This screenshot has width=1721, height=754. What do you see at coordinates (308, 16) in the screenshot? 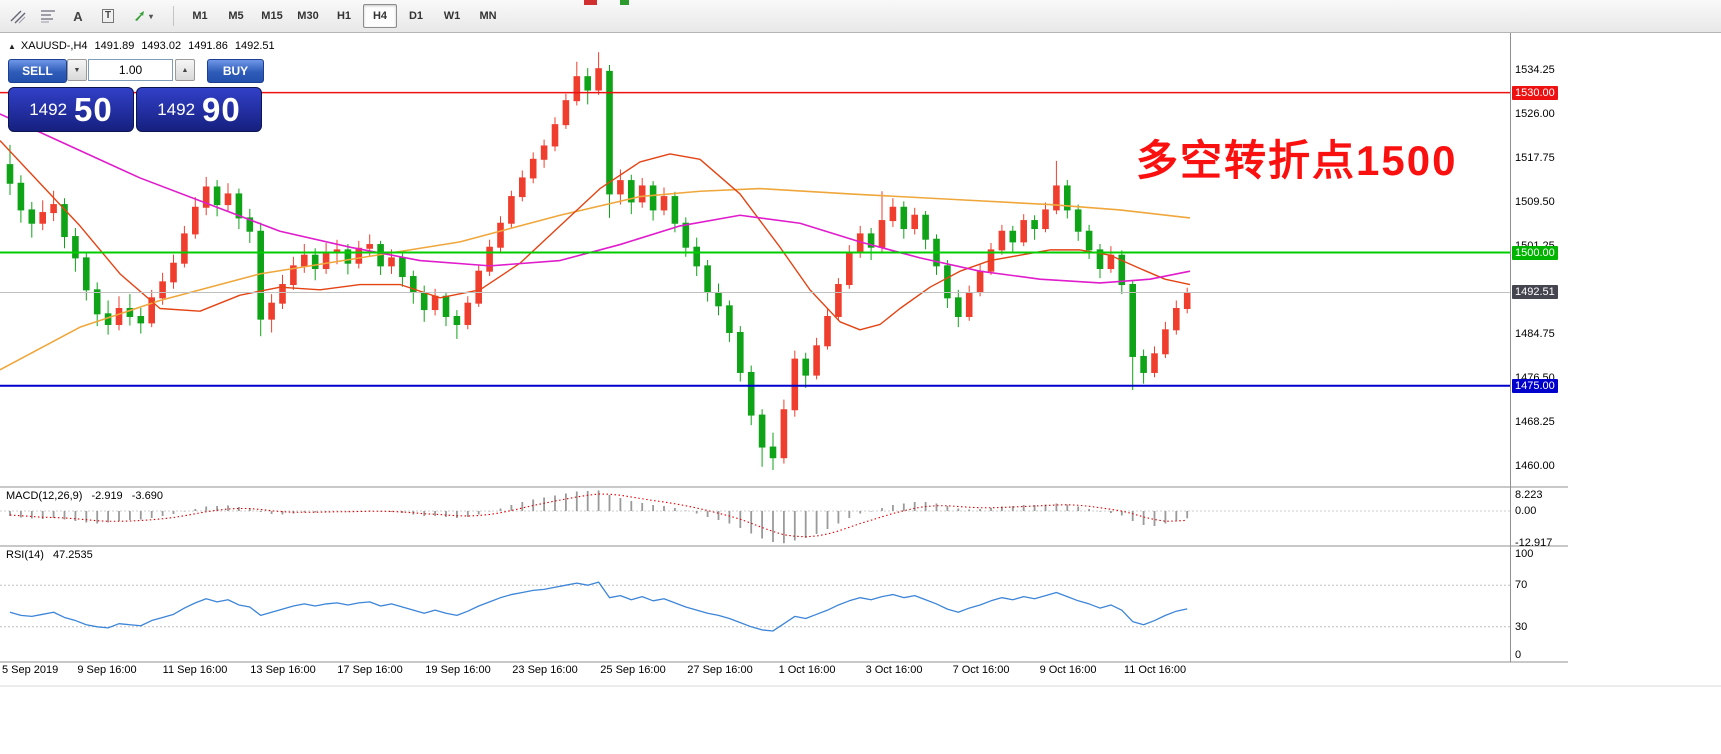
I see `timeframe-m30-button: M30` at bounding box center [308, 16].